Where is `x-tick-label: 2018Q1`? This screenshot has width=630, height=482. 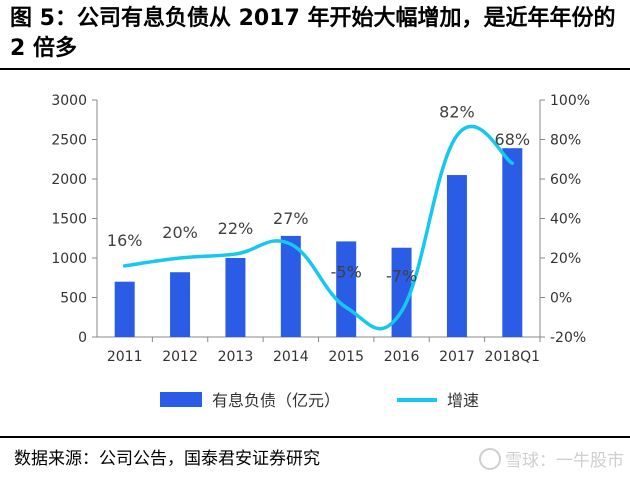
x-tick-label: 2018Q1 is located at coordinates (513, 357).